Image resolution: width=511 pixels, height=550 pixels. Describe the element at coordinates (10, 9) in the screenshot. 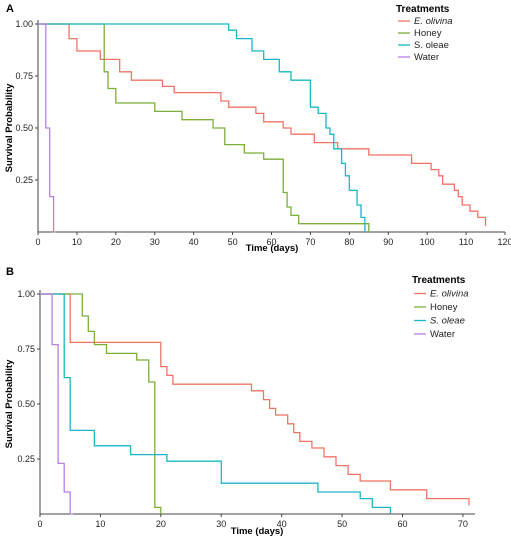

I see `panel-letter: A` at that location.